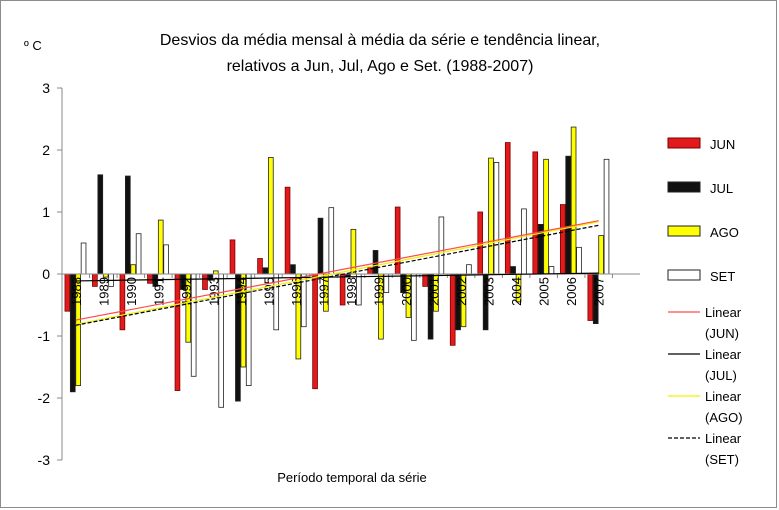 The height and width of the screenshot is (510, 779). What do you see at coordinates (406, 291) in the screenshot?
I see `x-tick-label: 2000` at bounding box center [406, 291].